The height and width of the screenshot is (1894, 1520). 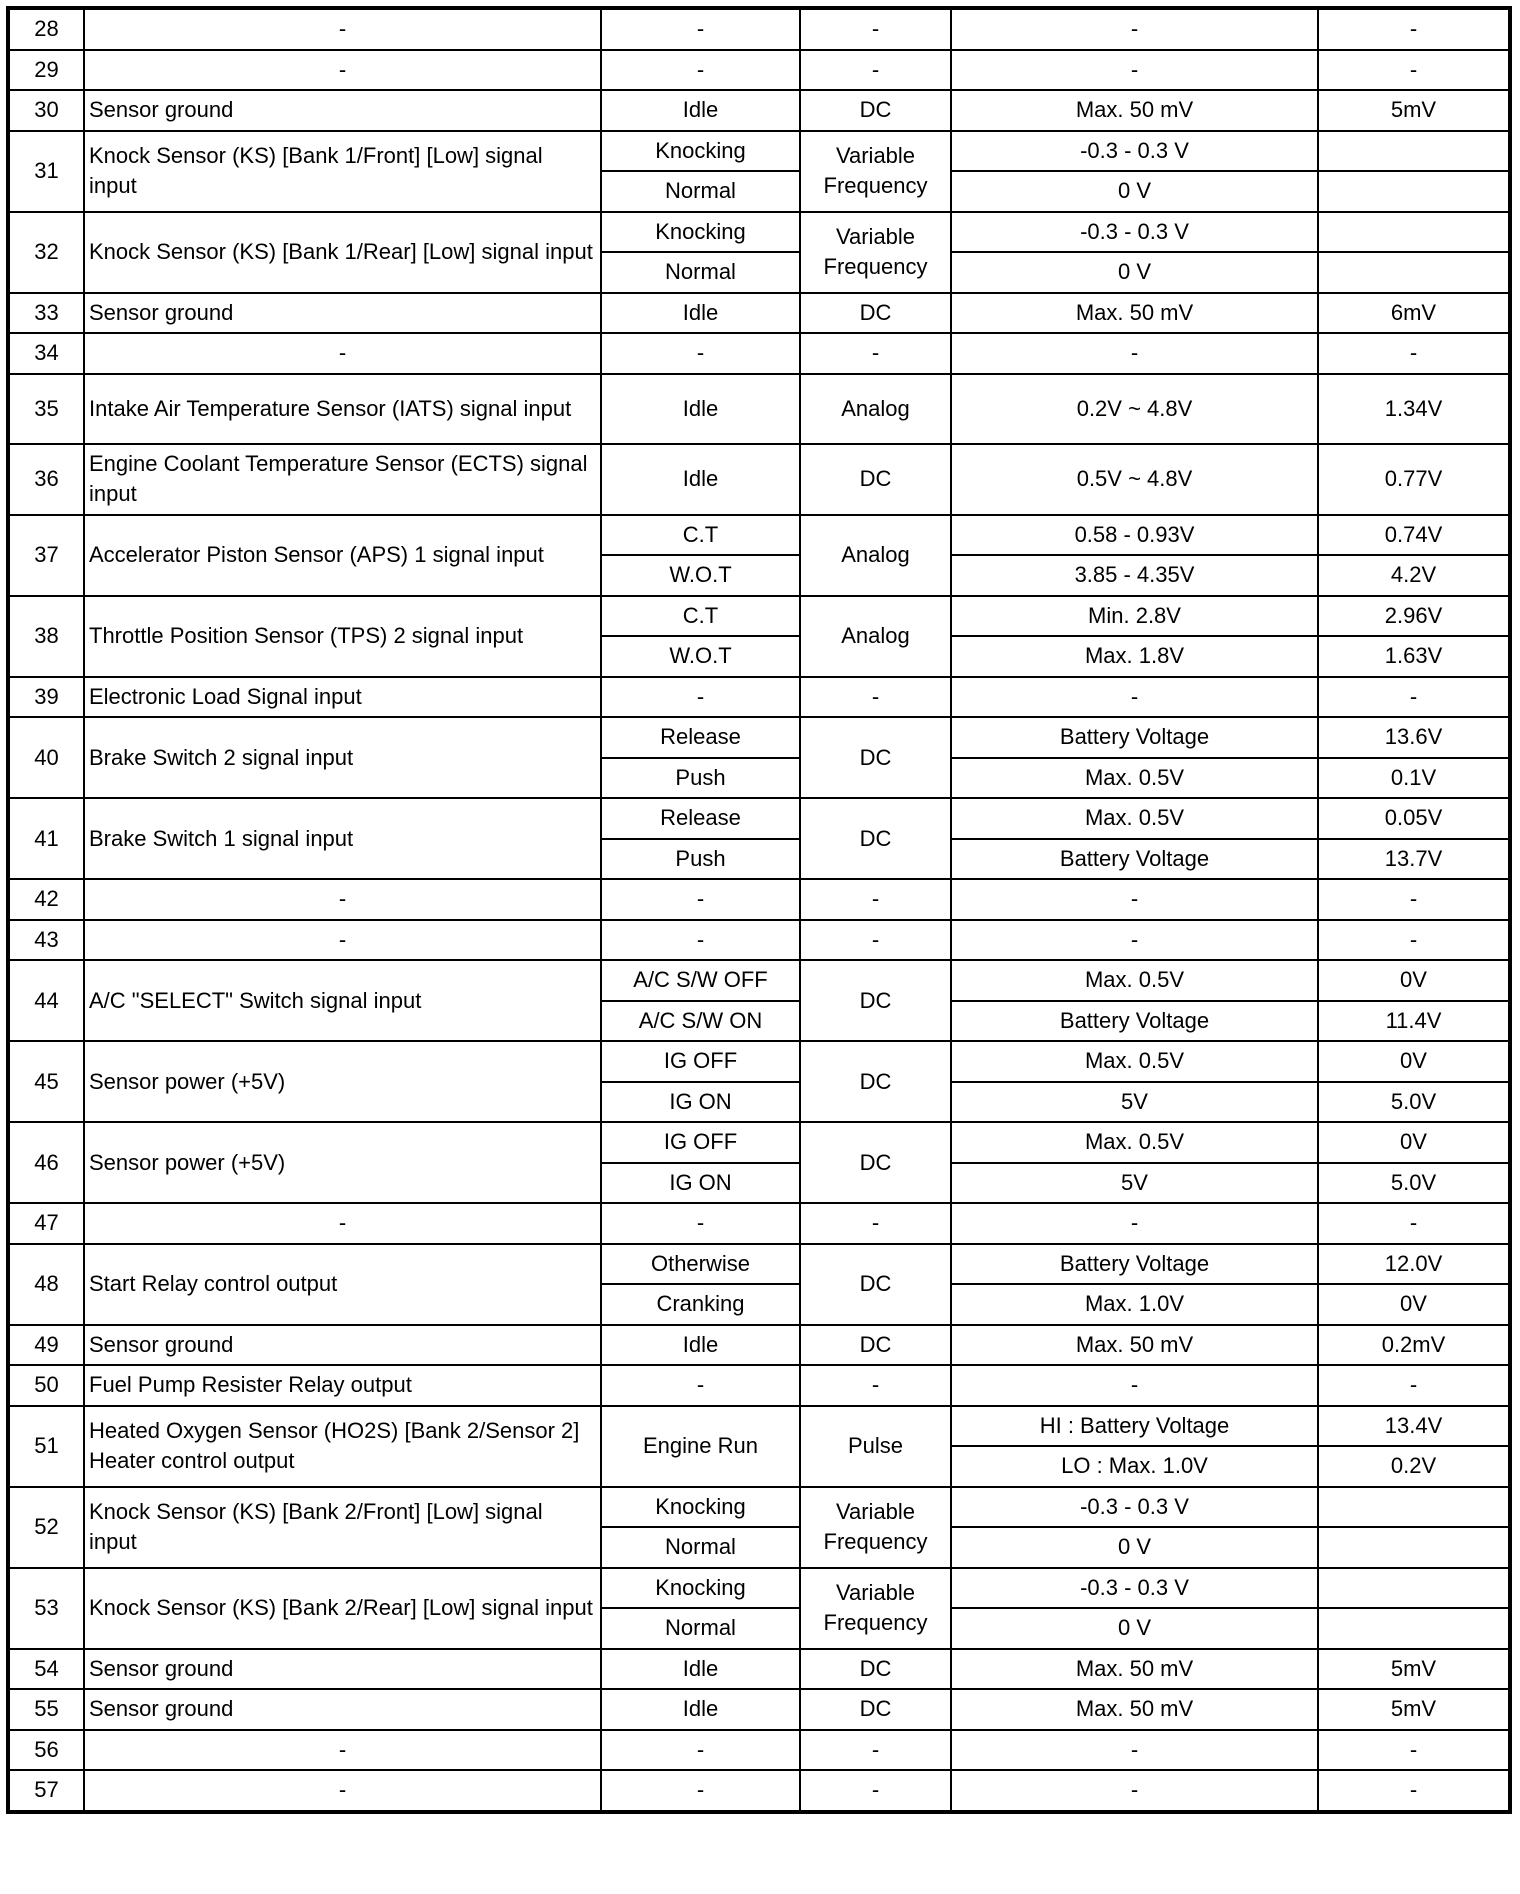 What do you see at coordinates (46, 636) in the screenshot?
I see `pin-number: 38` at bounding box center [46, 636].